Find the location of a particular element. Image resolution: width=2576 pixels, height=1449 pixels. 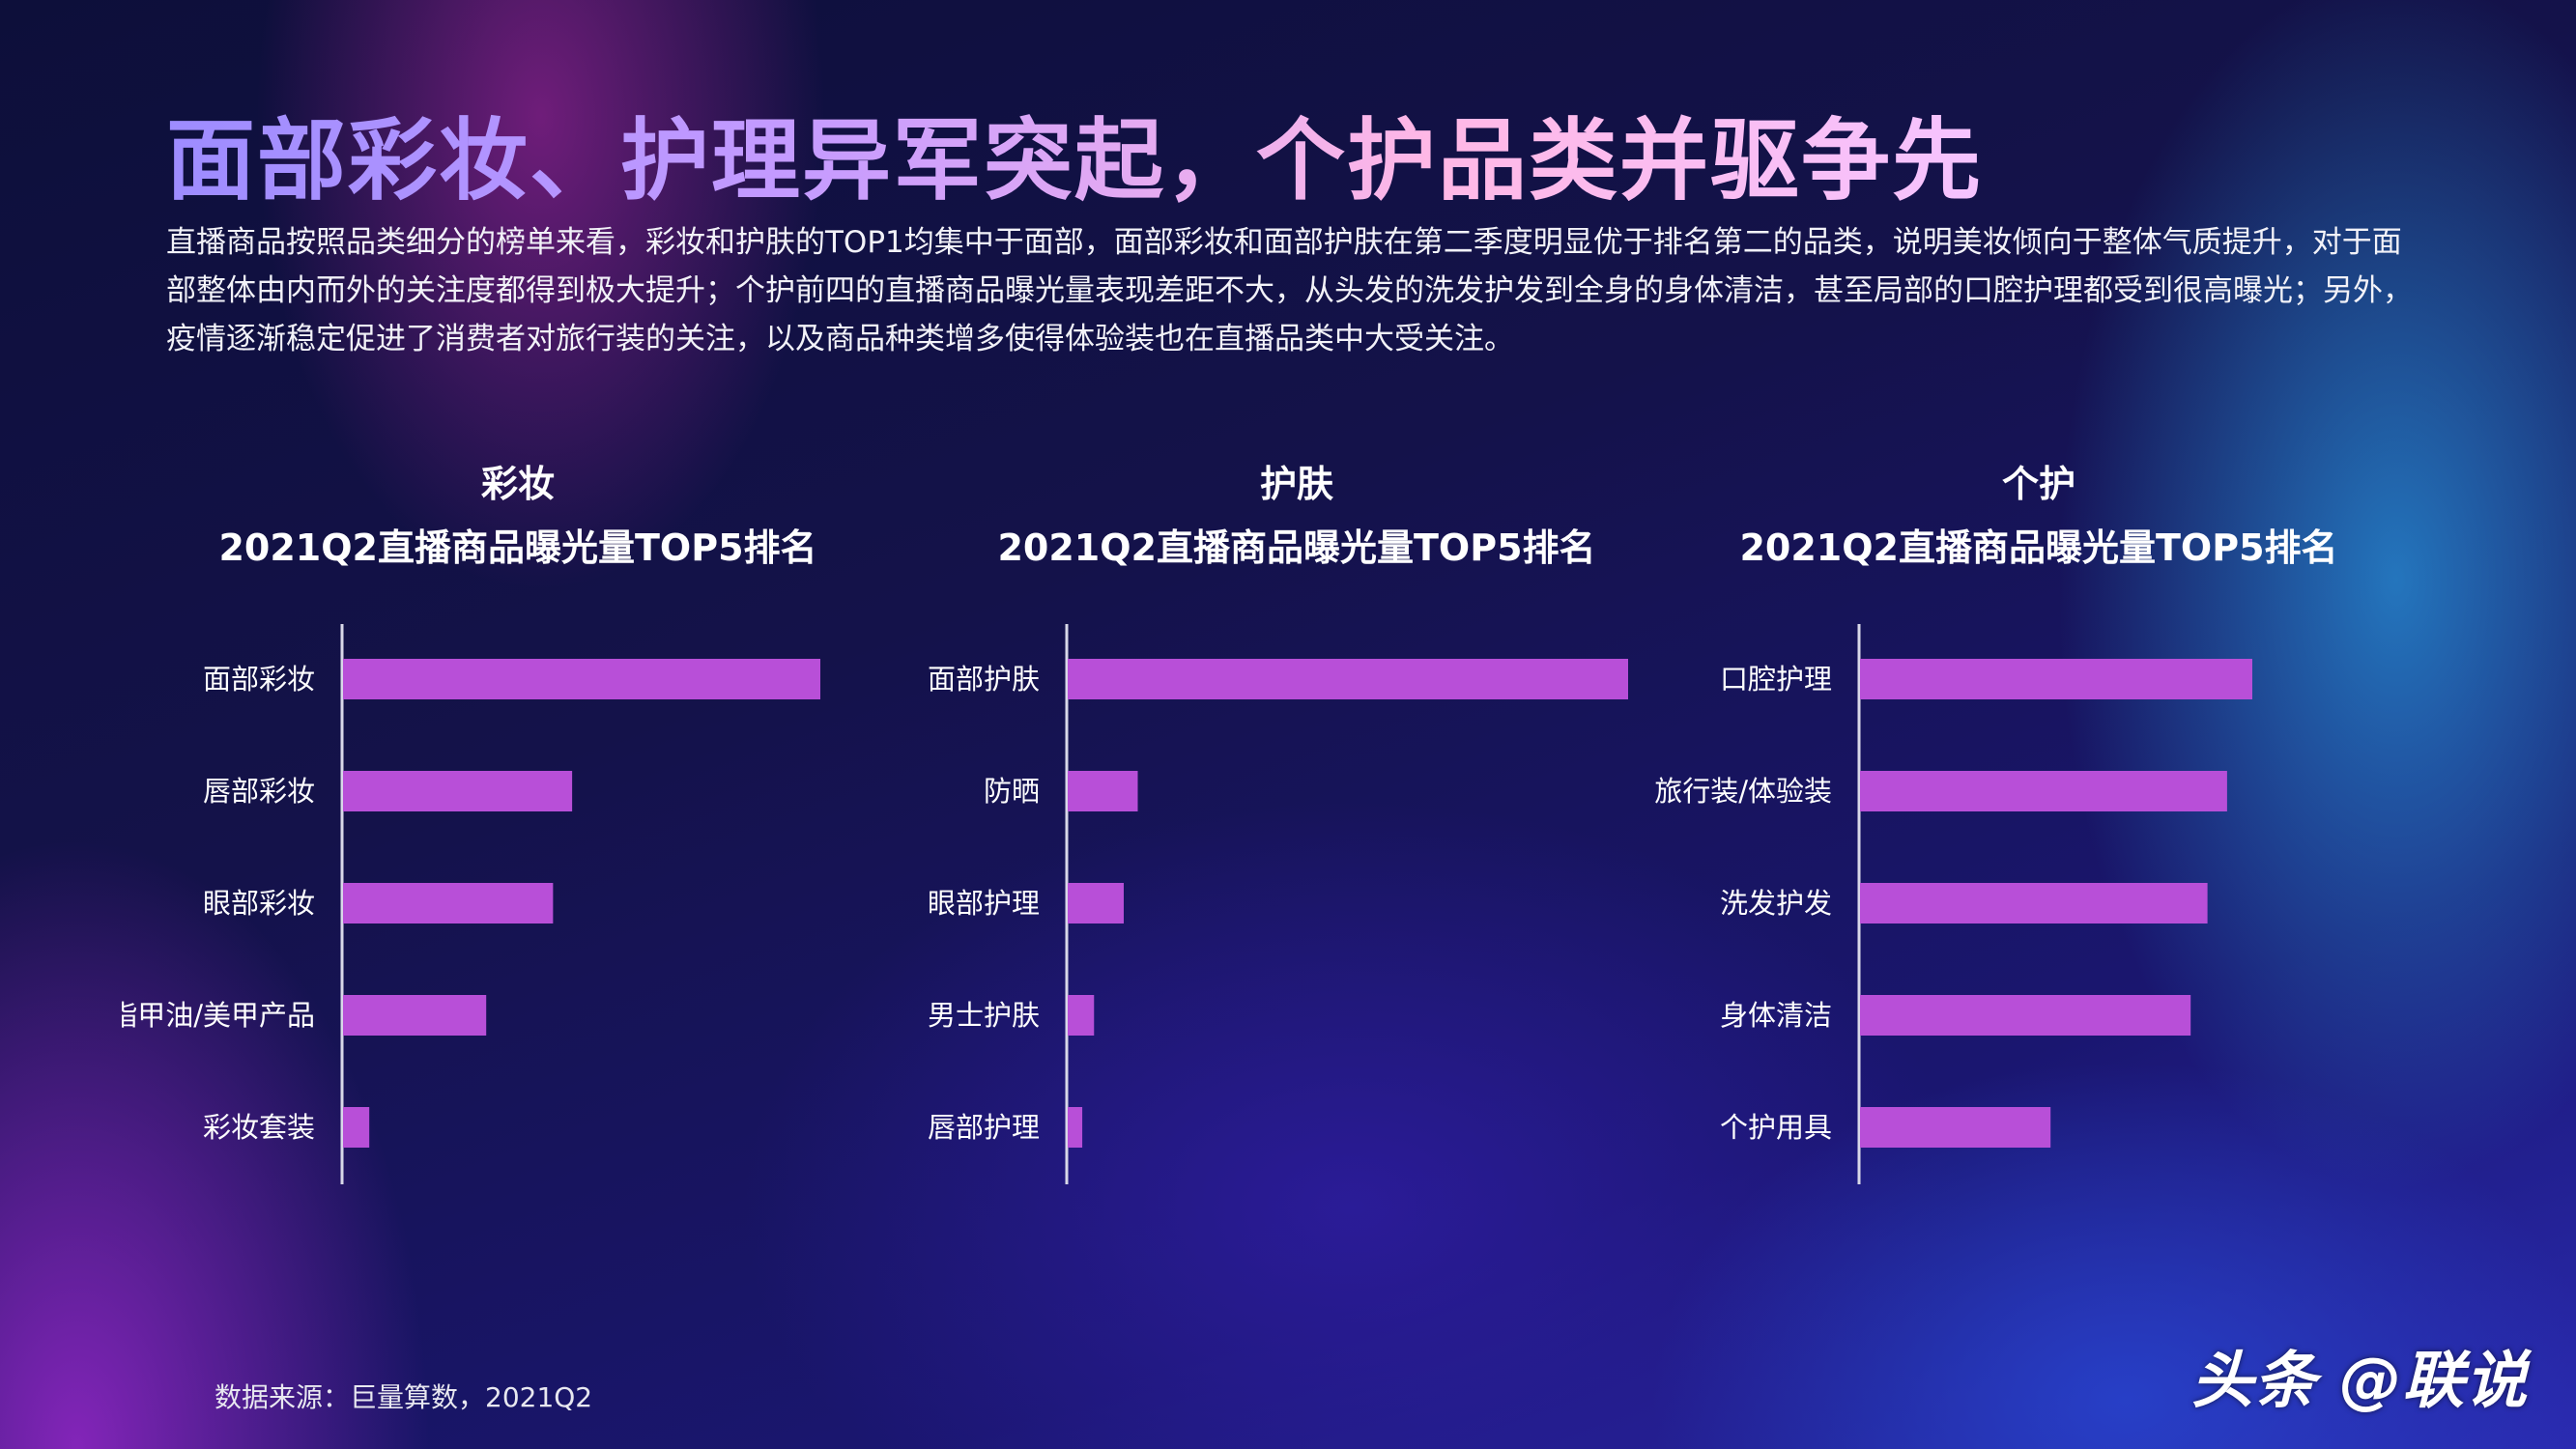

category-tick-label: 男士护肤 is located at coordinates (984, 1015).